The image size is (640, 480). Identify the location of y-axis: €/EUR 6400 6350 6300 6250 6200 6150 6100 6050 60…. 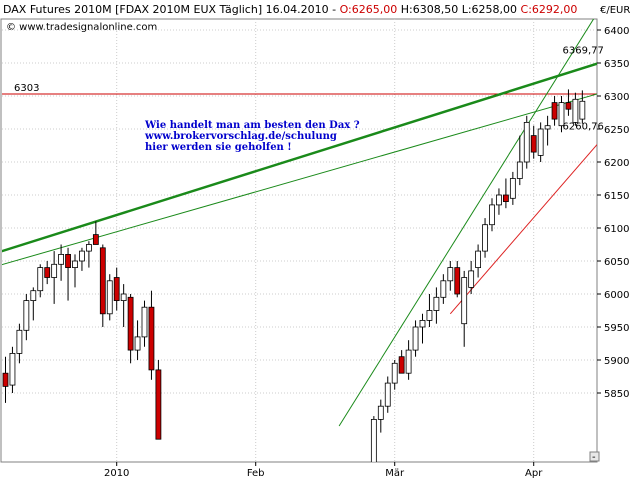
(613, 202).